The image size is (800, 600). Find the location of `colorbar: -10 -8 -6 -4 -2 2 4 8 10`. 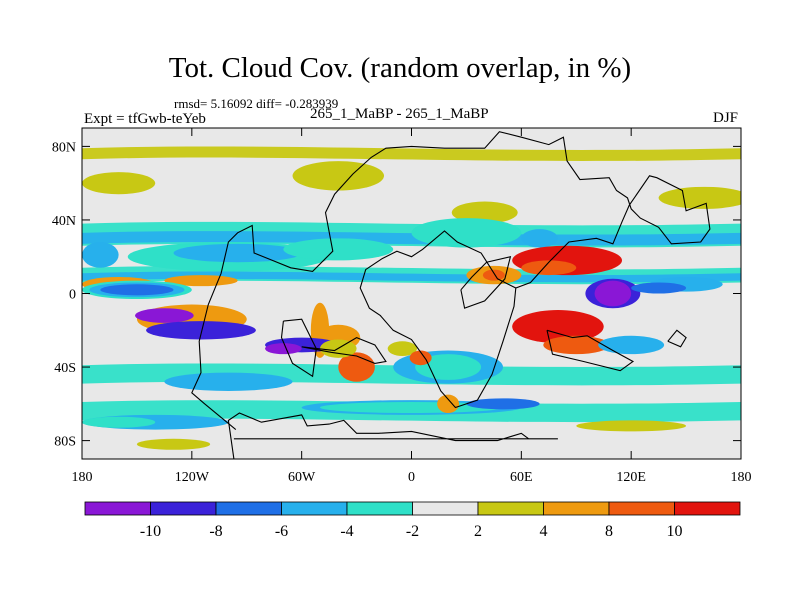

colorbar: -10 -8 -6 -4 -2 2 4 8 10 is located at coordinates (412, 520).